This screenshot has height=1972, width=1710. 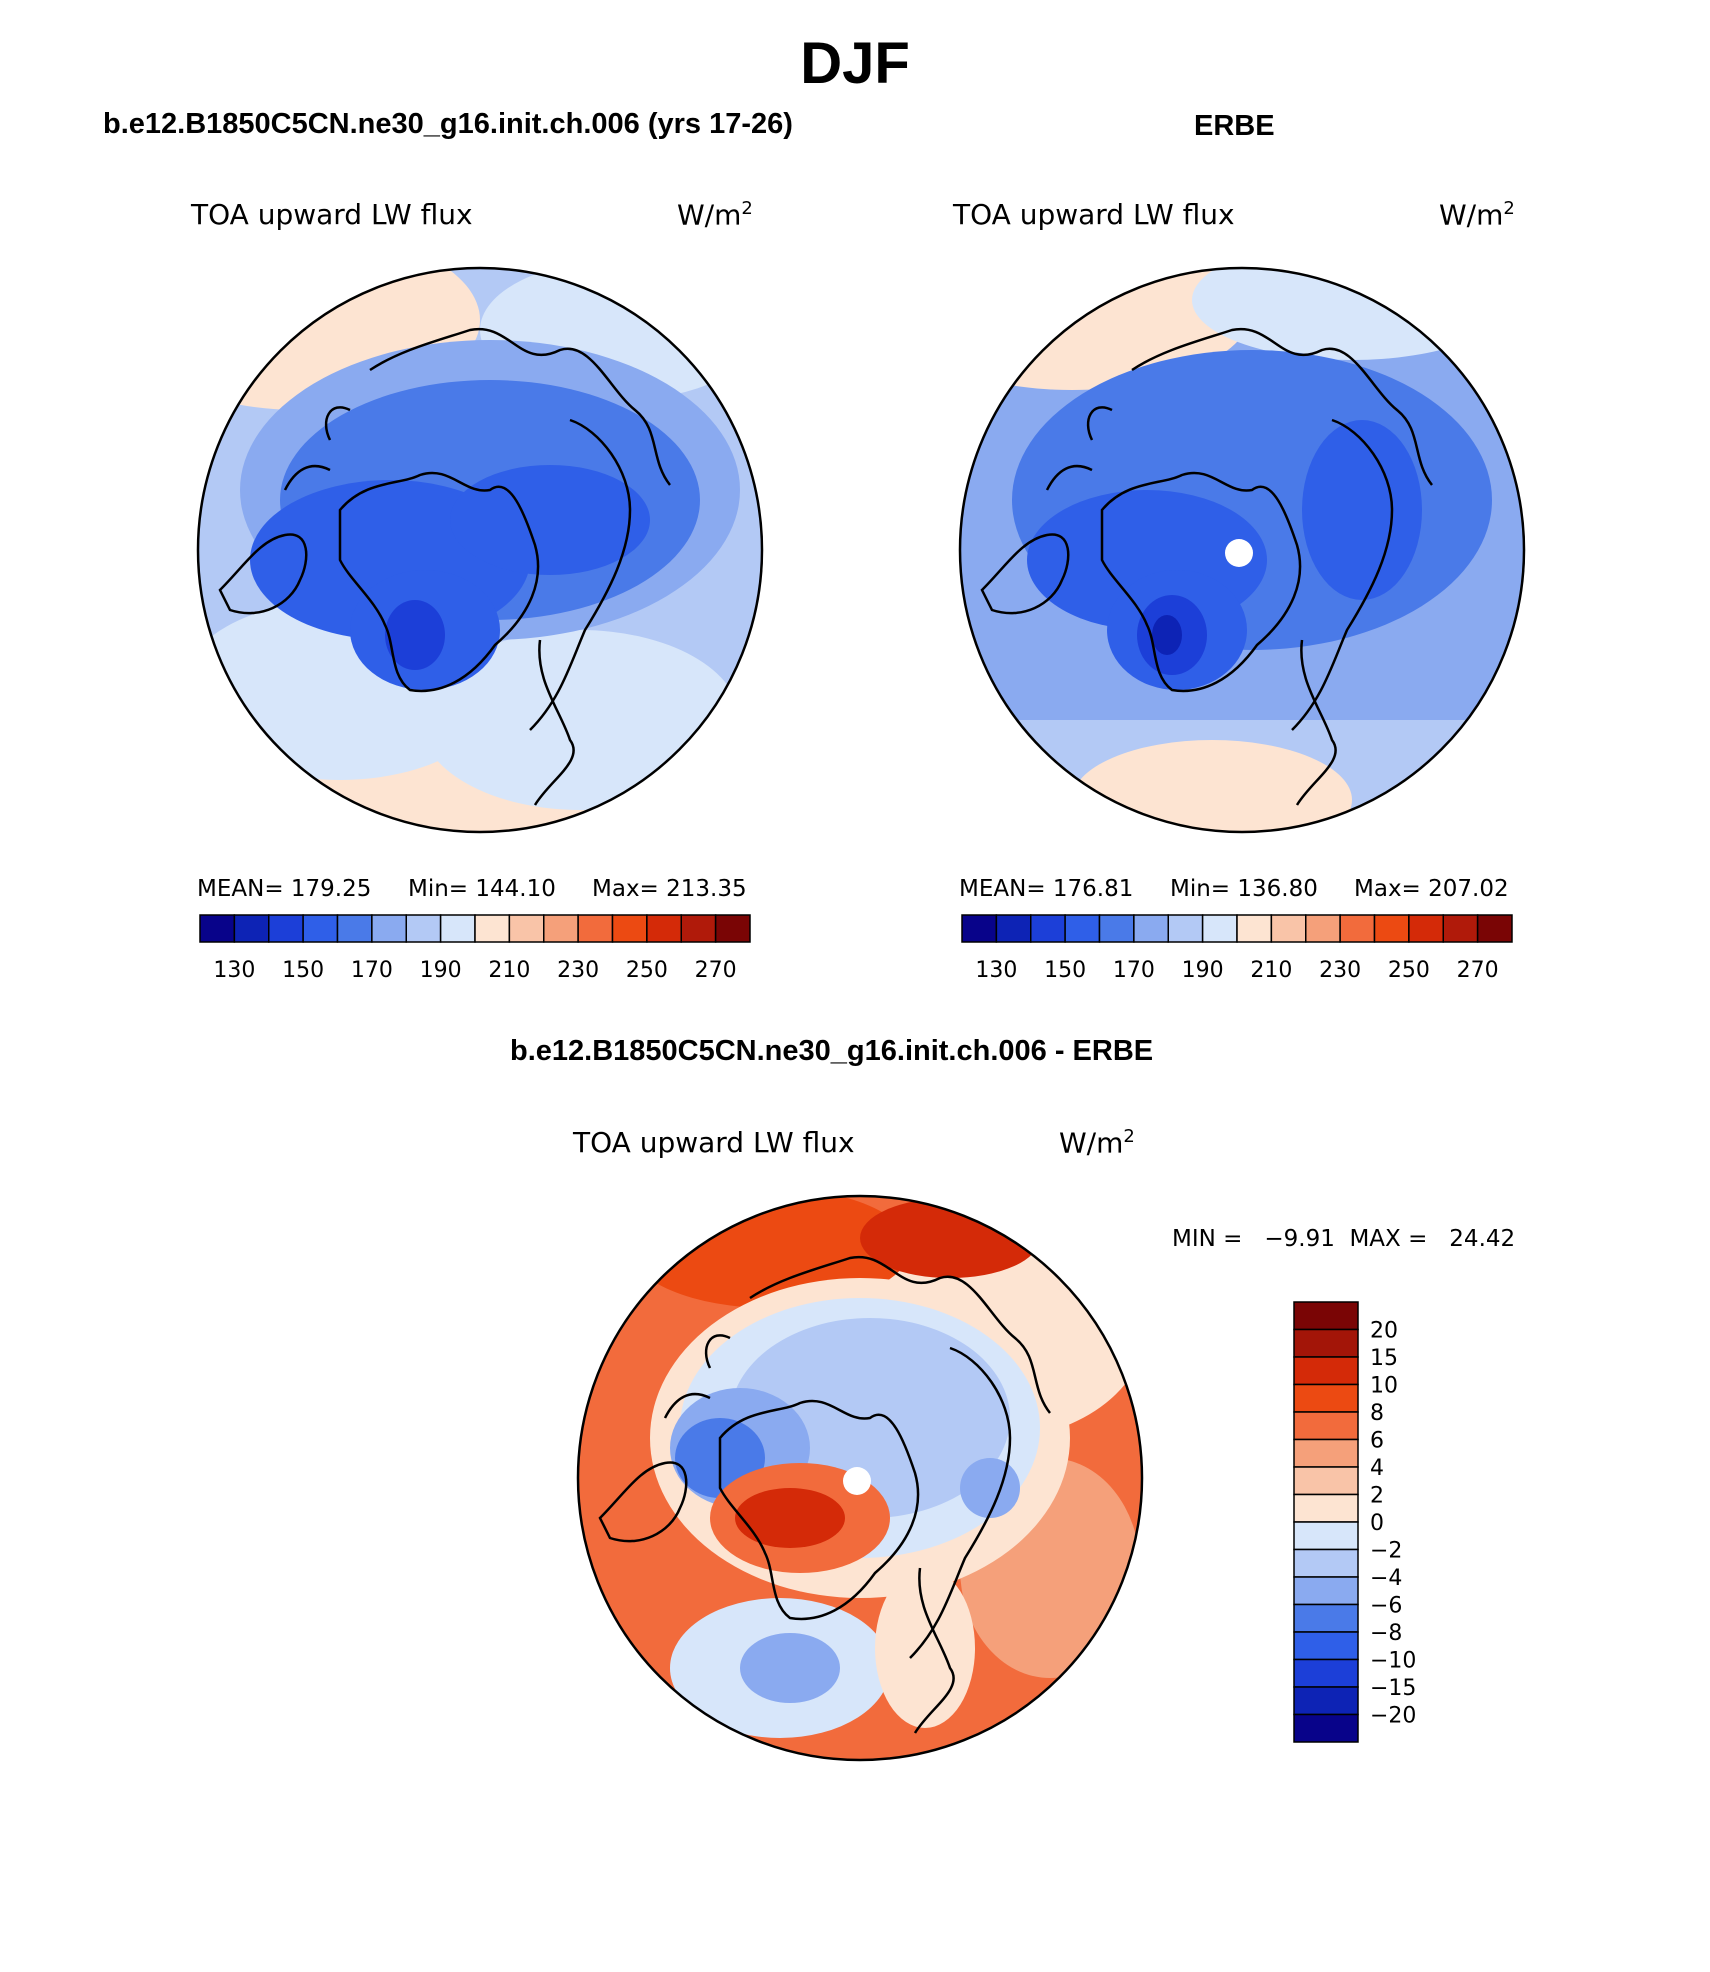 I want to click on panel-2-variable-label: TOA upward LW flux, so click(x=1094, y=214).